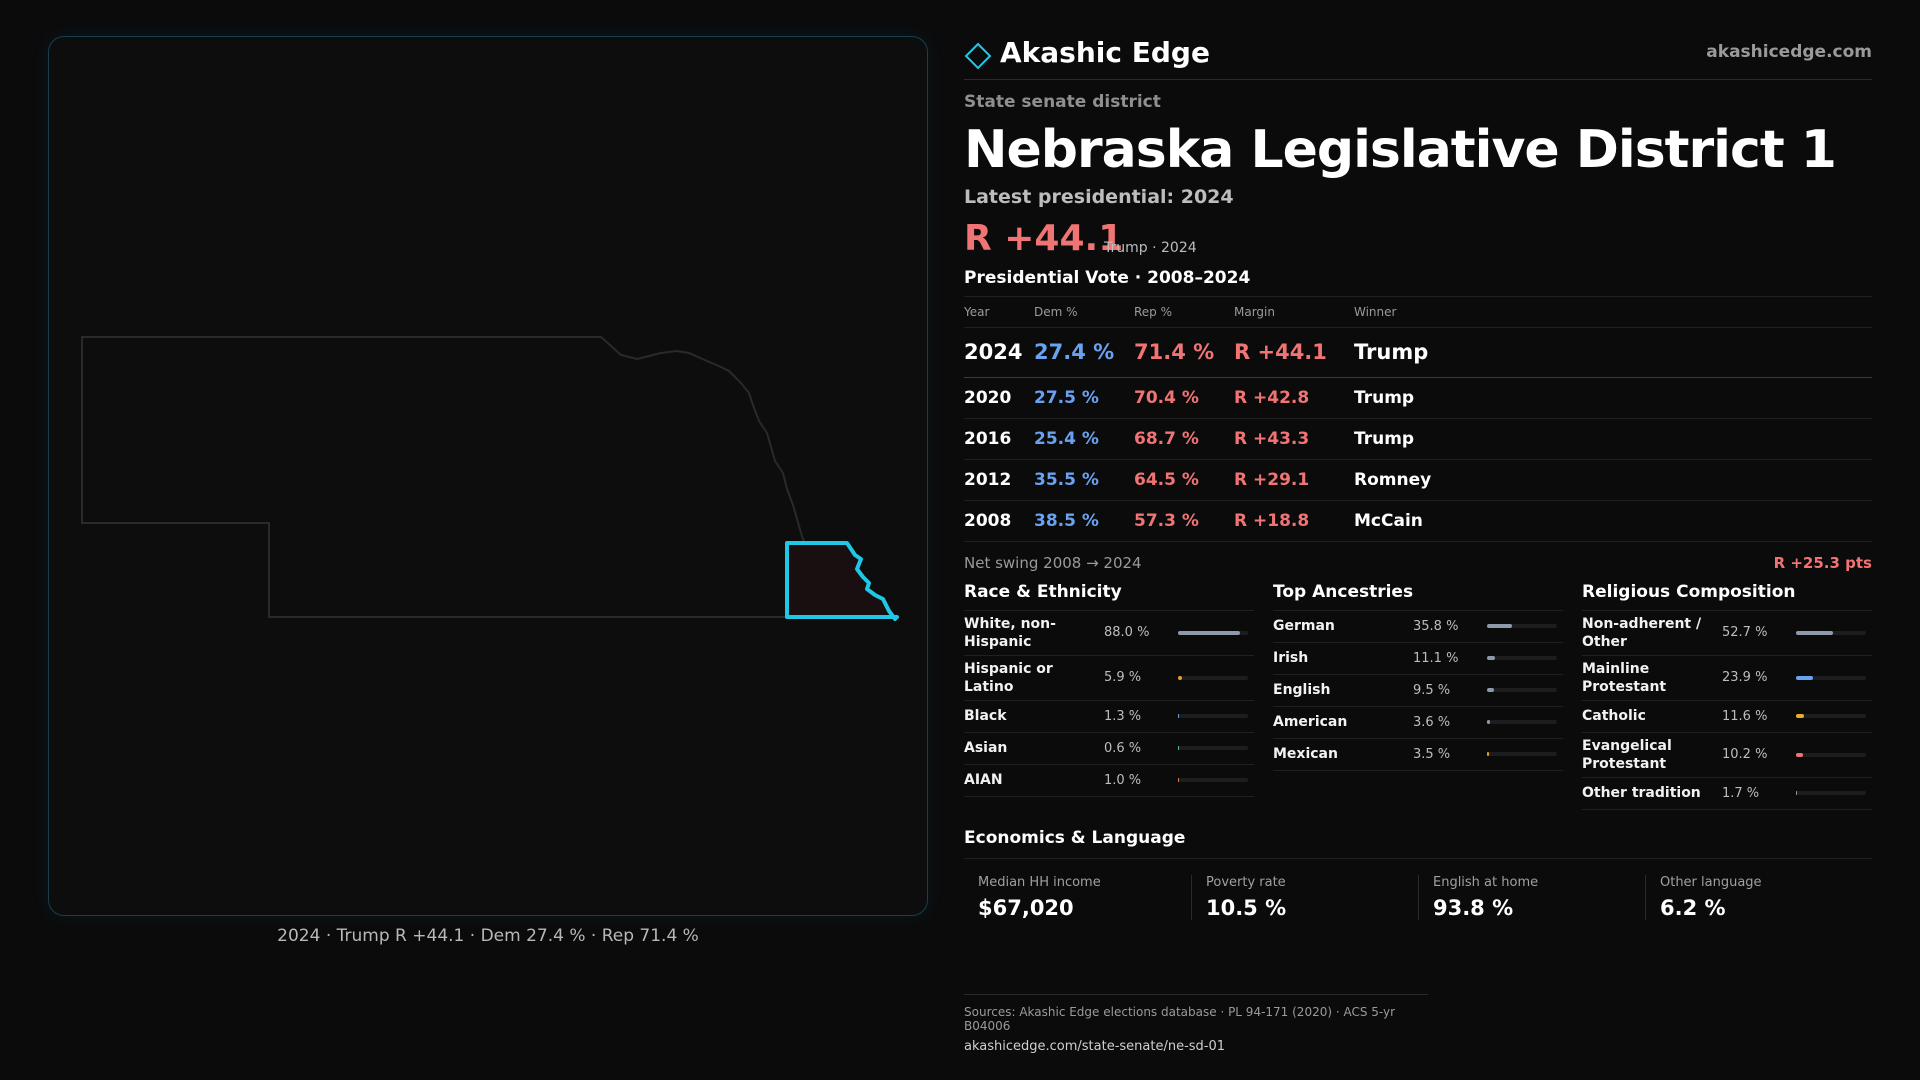 This screenshot has height=1080, width=1920. Describe the element at coordinates (1184, 398) in the screenshot. I see `cell-rep: 70.4 %` at that location.